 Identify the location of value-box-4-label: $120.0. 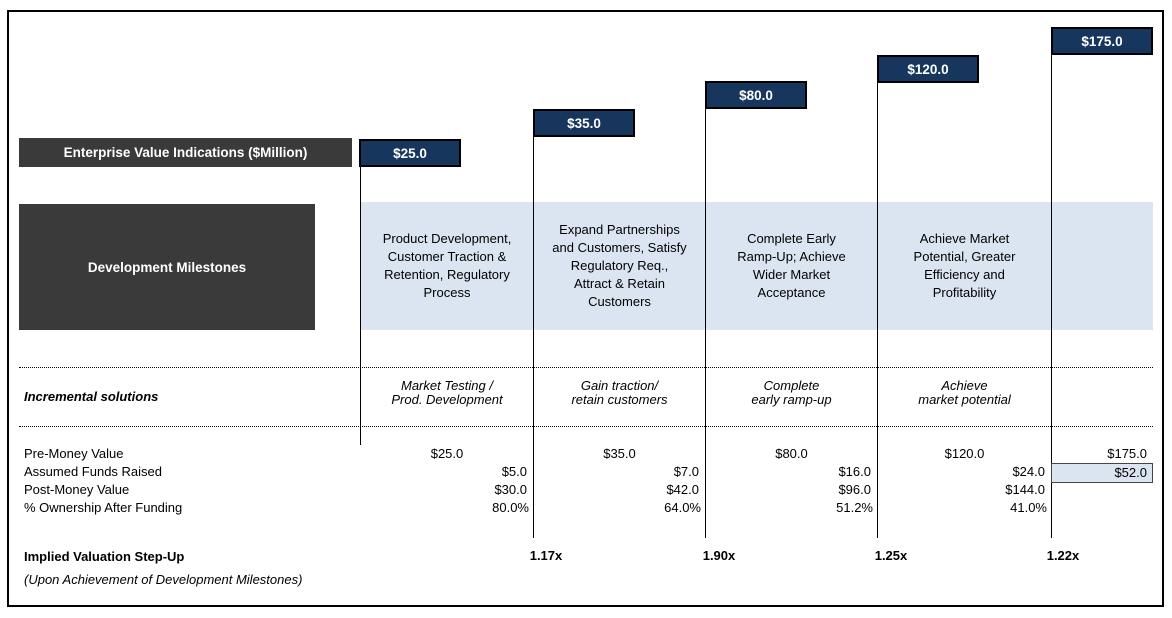
(928, 69).